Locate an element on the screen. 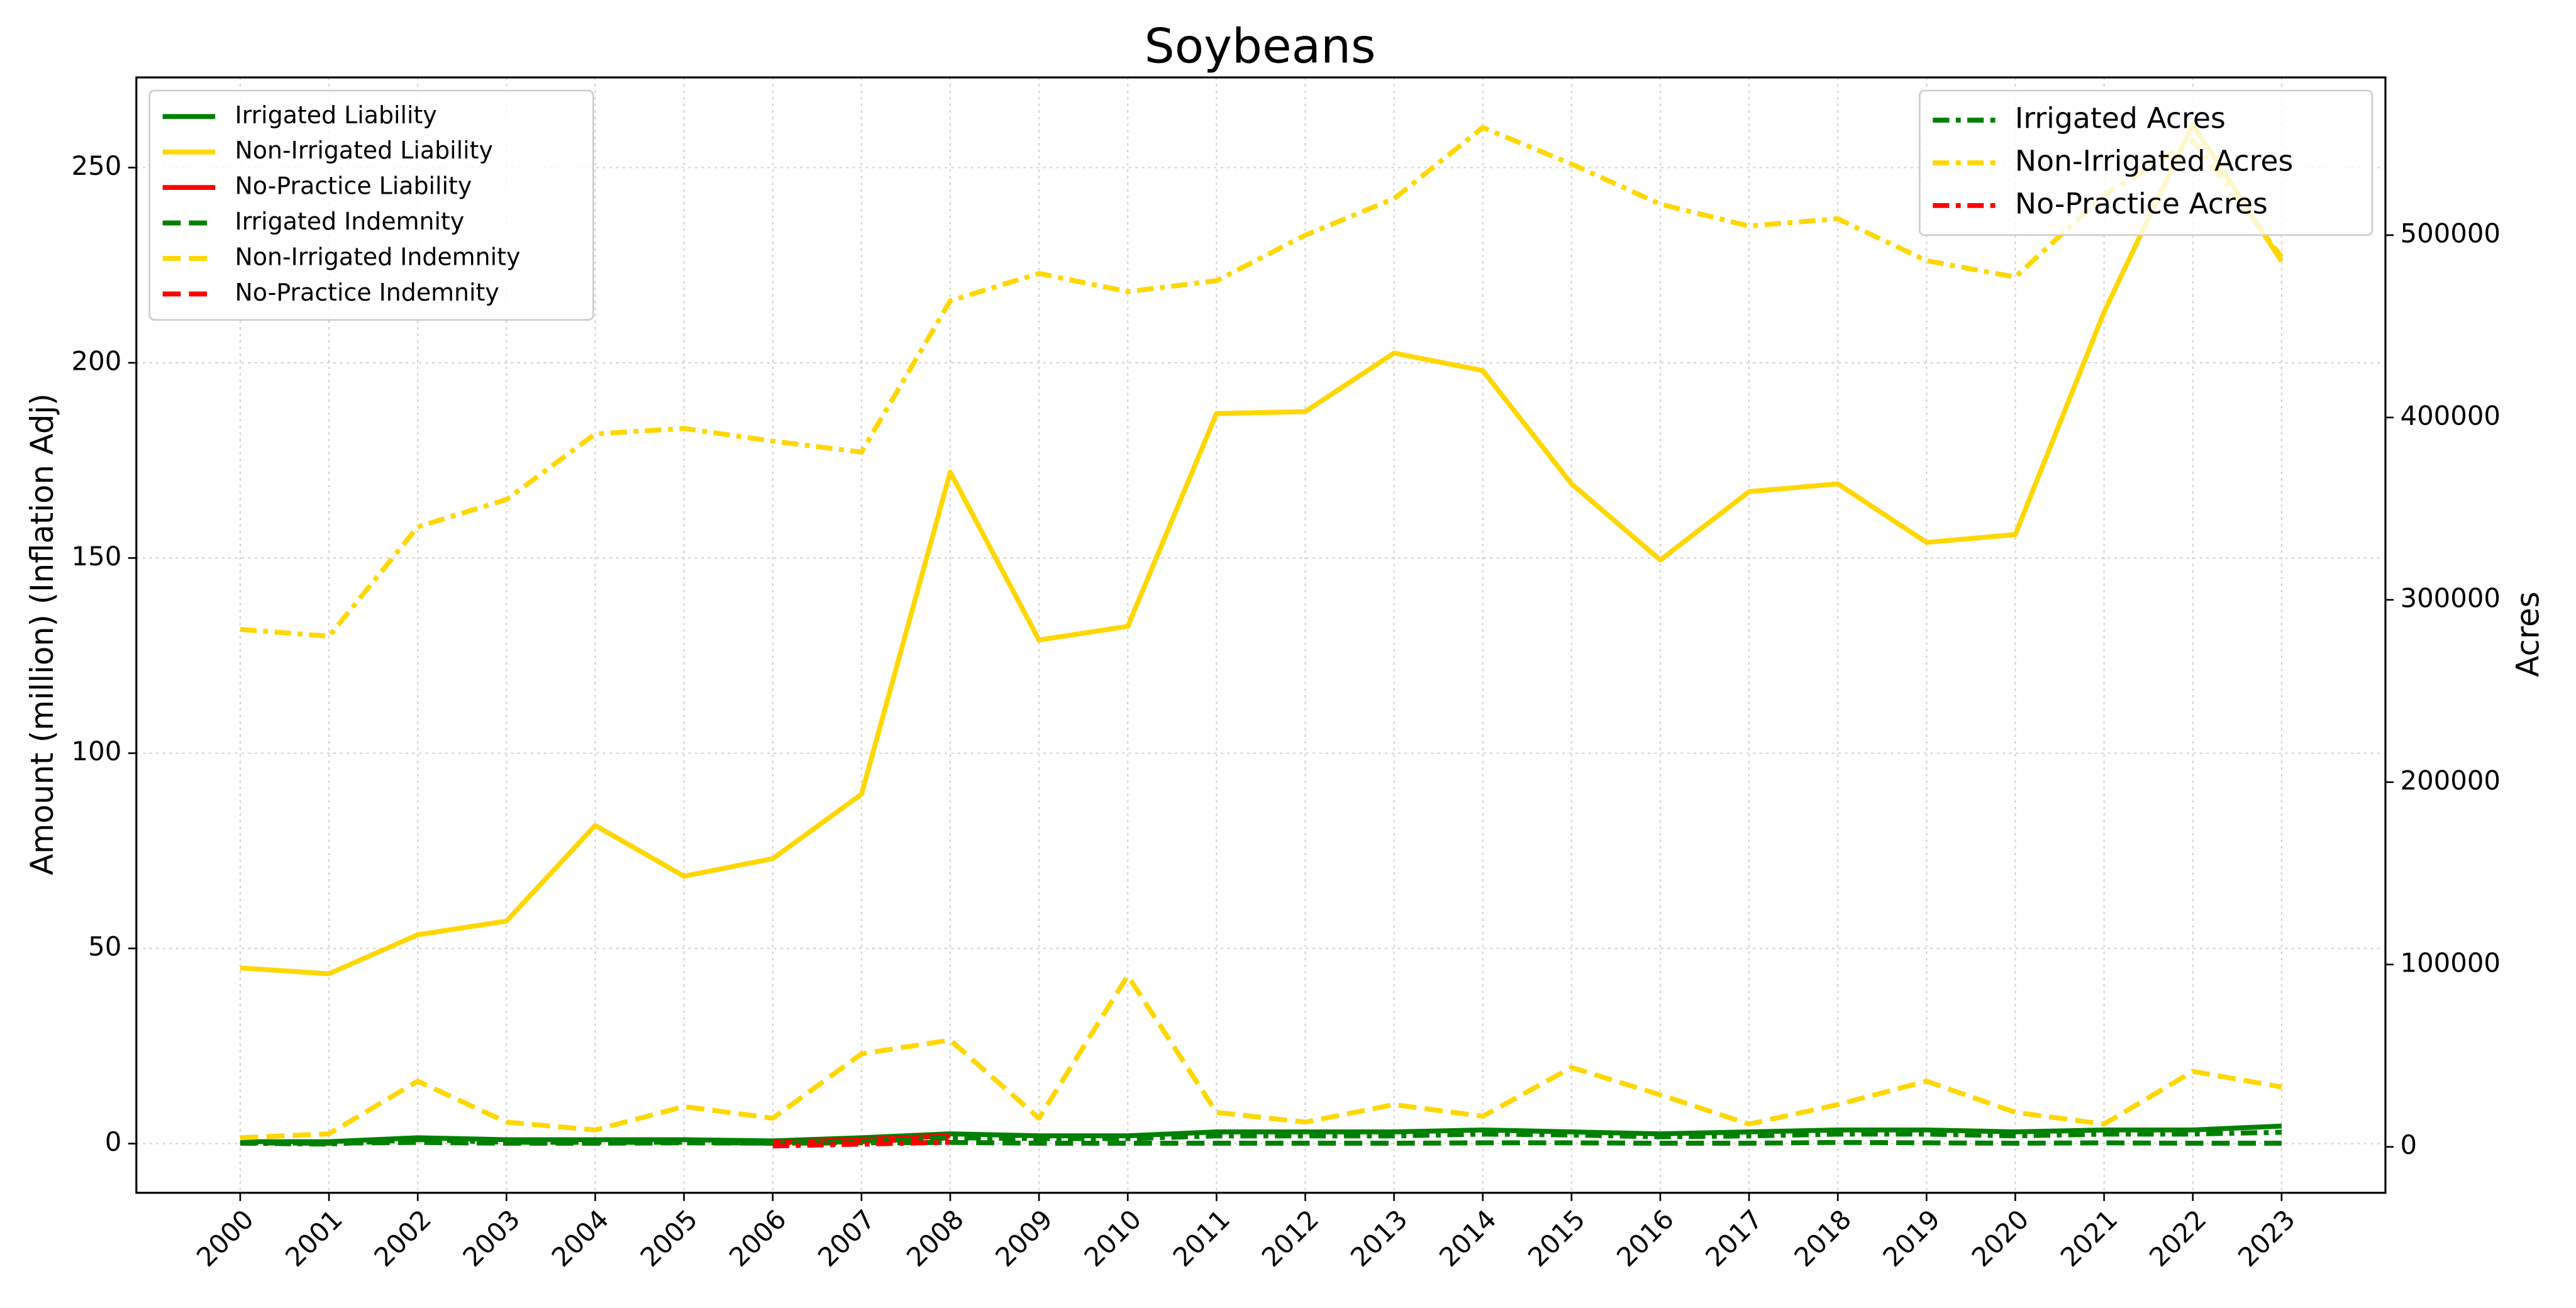  legend-label: No-Practice Indemnity is located at coordinates (367, 292).